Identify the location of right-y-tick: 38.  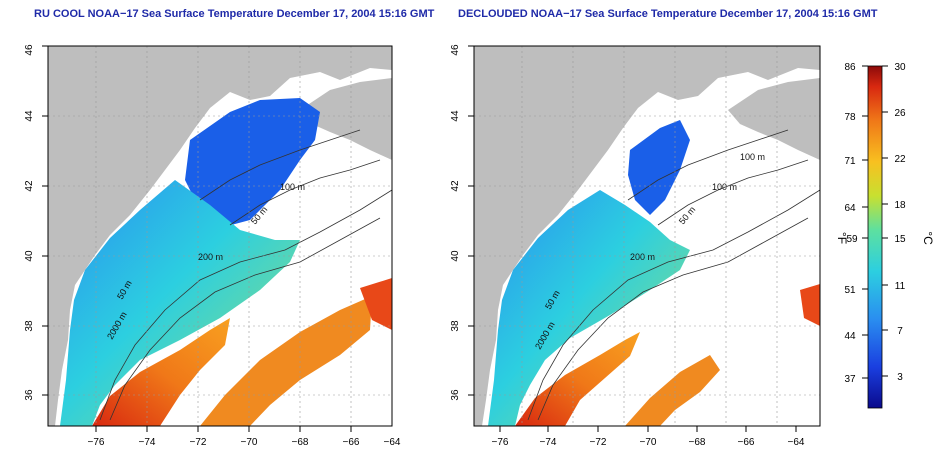
(455, 326).